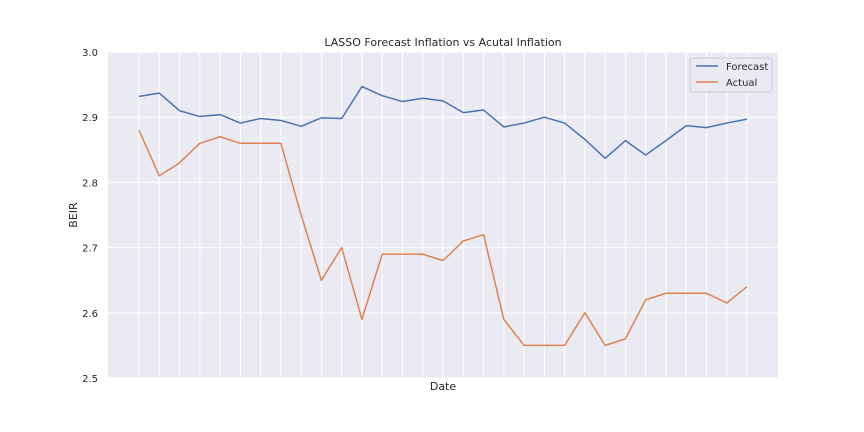 This screenshot has width=864, height=432. Describe the element at coordinates (443, 122) in the screenshot. I see `series-line-forecast` at that location.